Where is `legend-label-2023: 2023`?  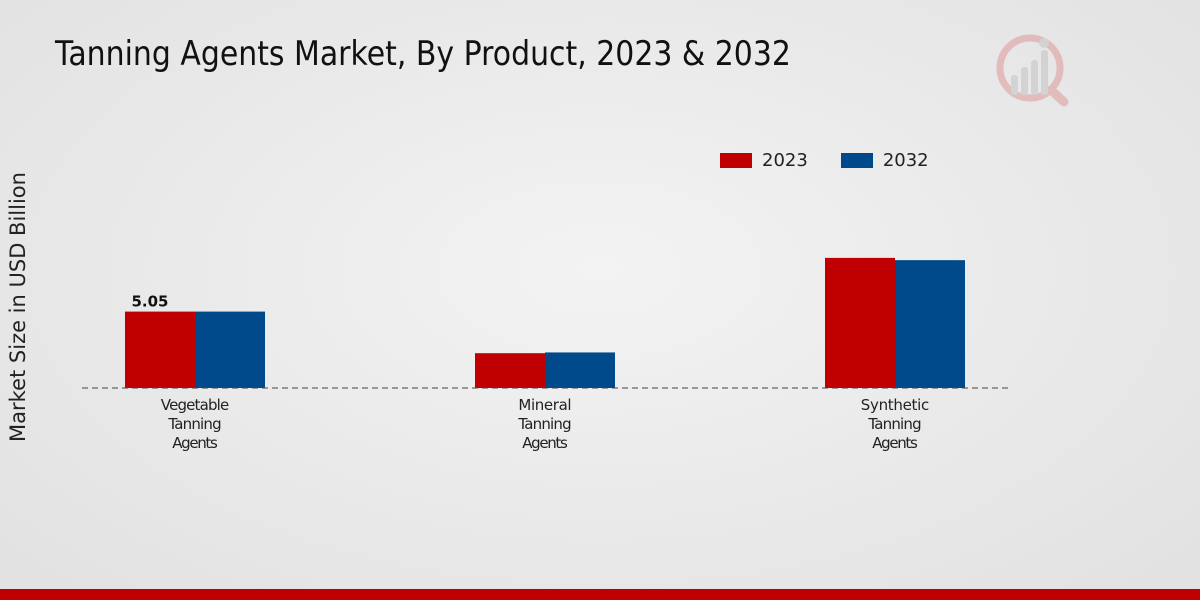
legend-label-2023: 2023 is located at coordinates (785, 160).